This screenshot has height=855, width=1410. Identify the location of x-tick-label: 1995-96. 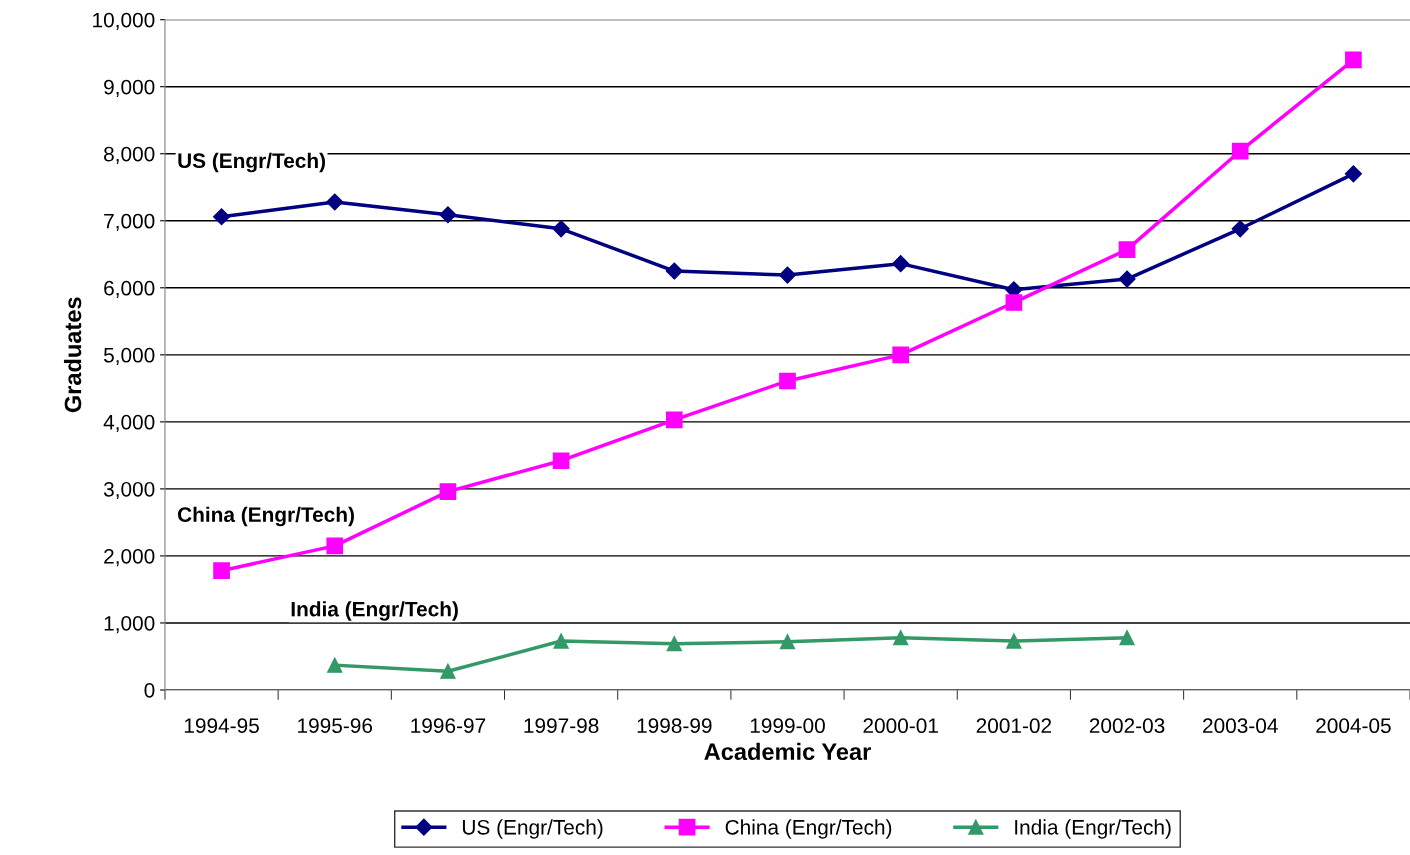
(335, 726).